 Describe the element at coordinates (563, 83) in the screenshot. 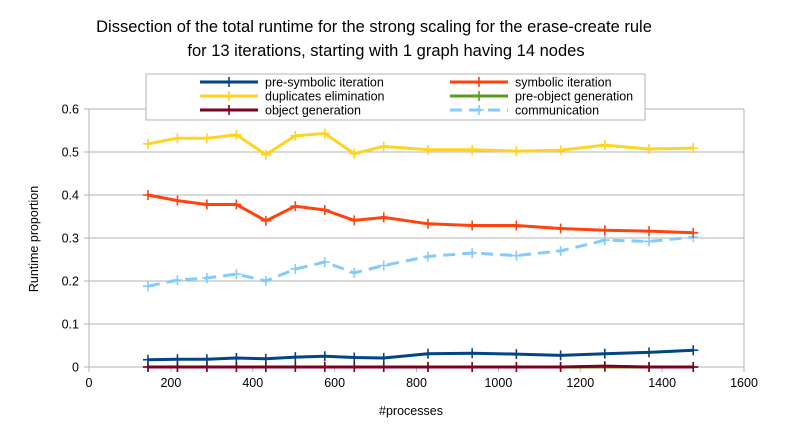

I see `legend-label: symbolic iteration` at that location.